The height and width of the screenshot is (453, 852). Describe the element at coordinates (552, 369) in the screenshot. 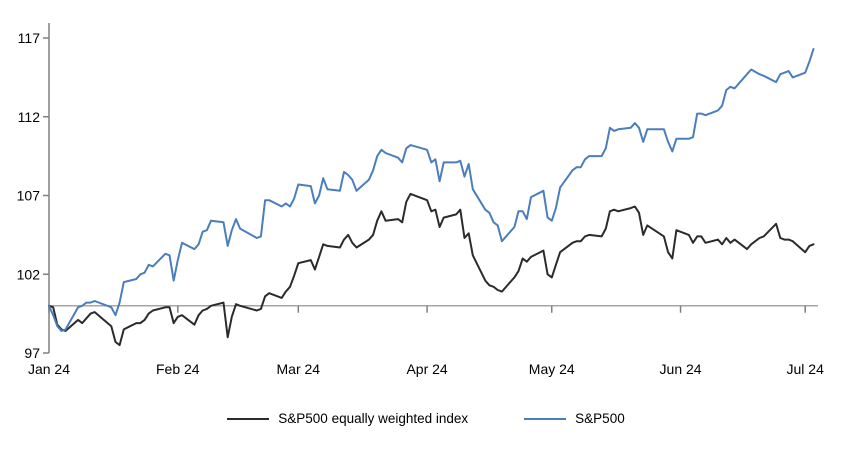

I see `x-axis-label: May 24` at that location.